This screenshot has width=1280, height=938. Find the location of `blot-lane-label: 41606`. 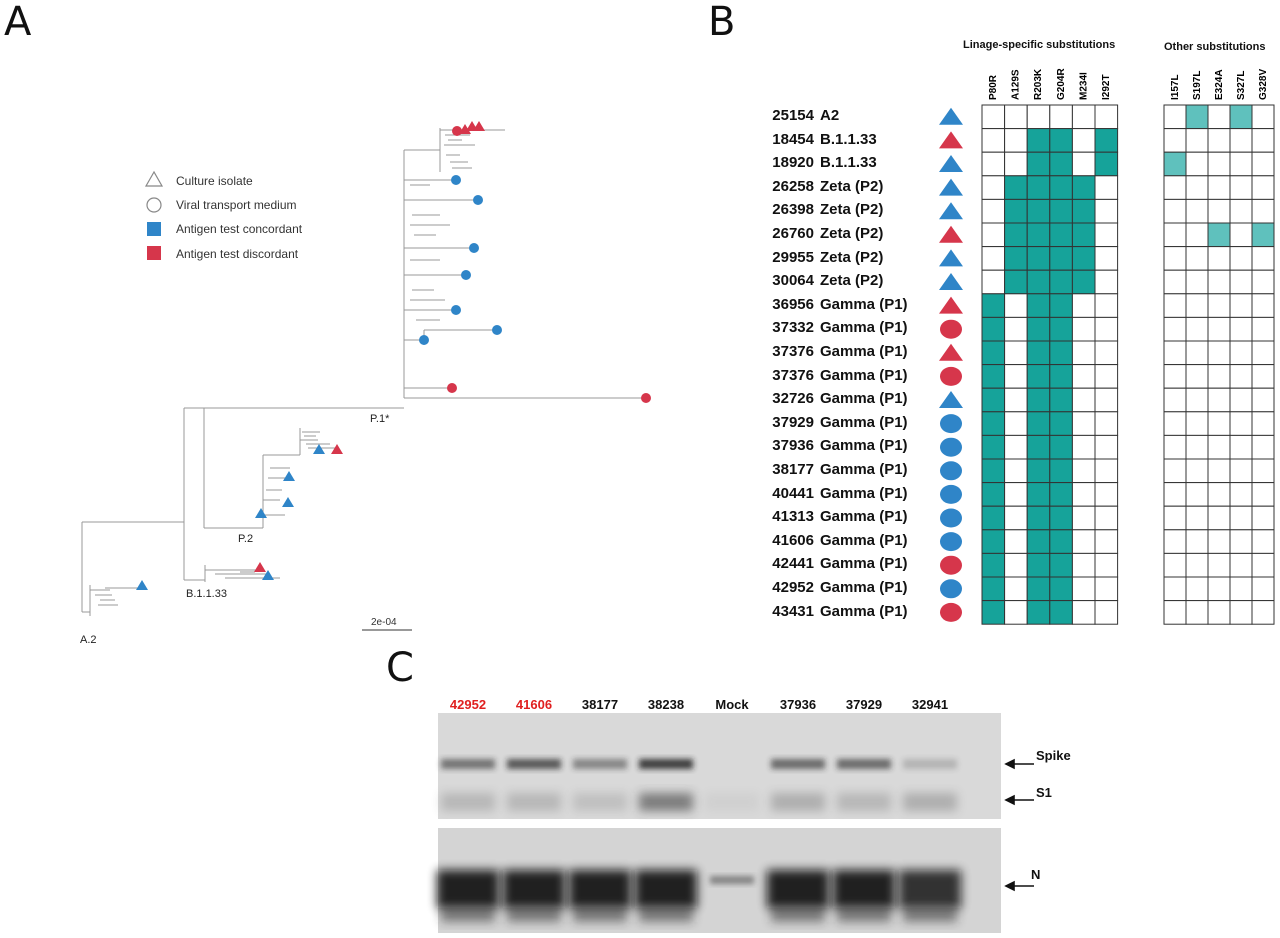

blot-lane-label: 41606 is located at coordinates (534, 704).